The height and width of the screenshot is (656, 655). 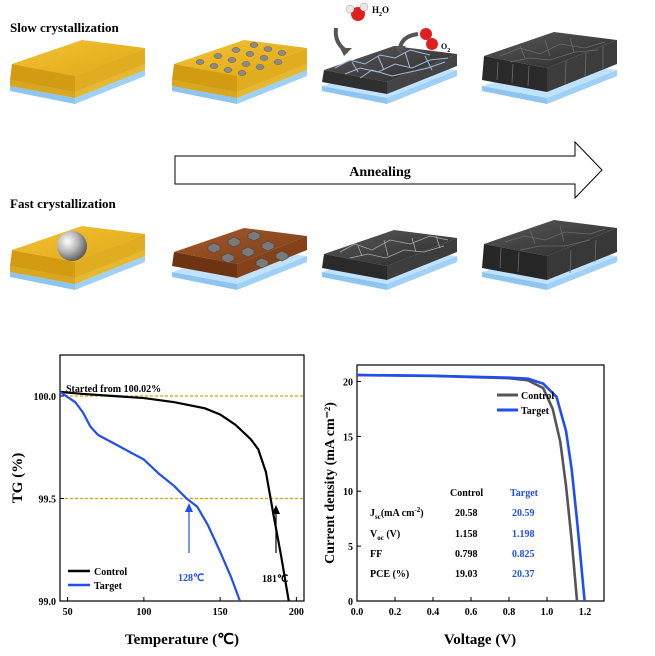 What do you see at coordinates (391, 64) in the screenshot?
I see `crack-lines` at bounding box center [391, 64].